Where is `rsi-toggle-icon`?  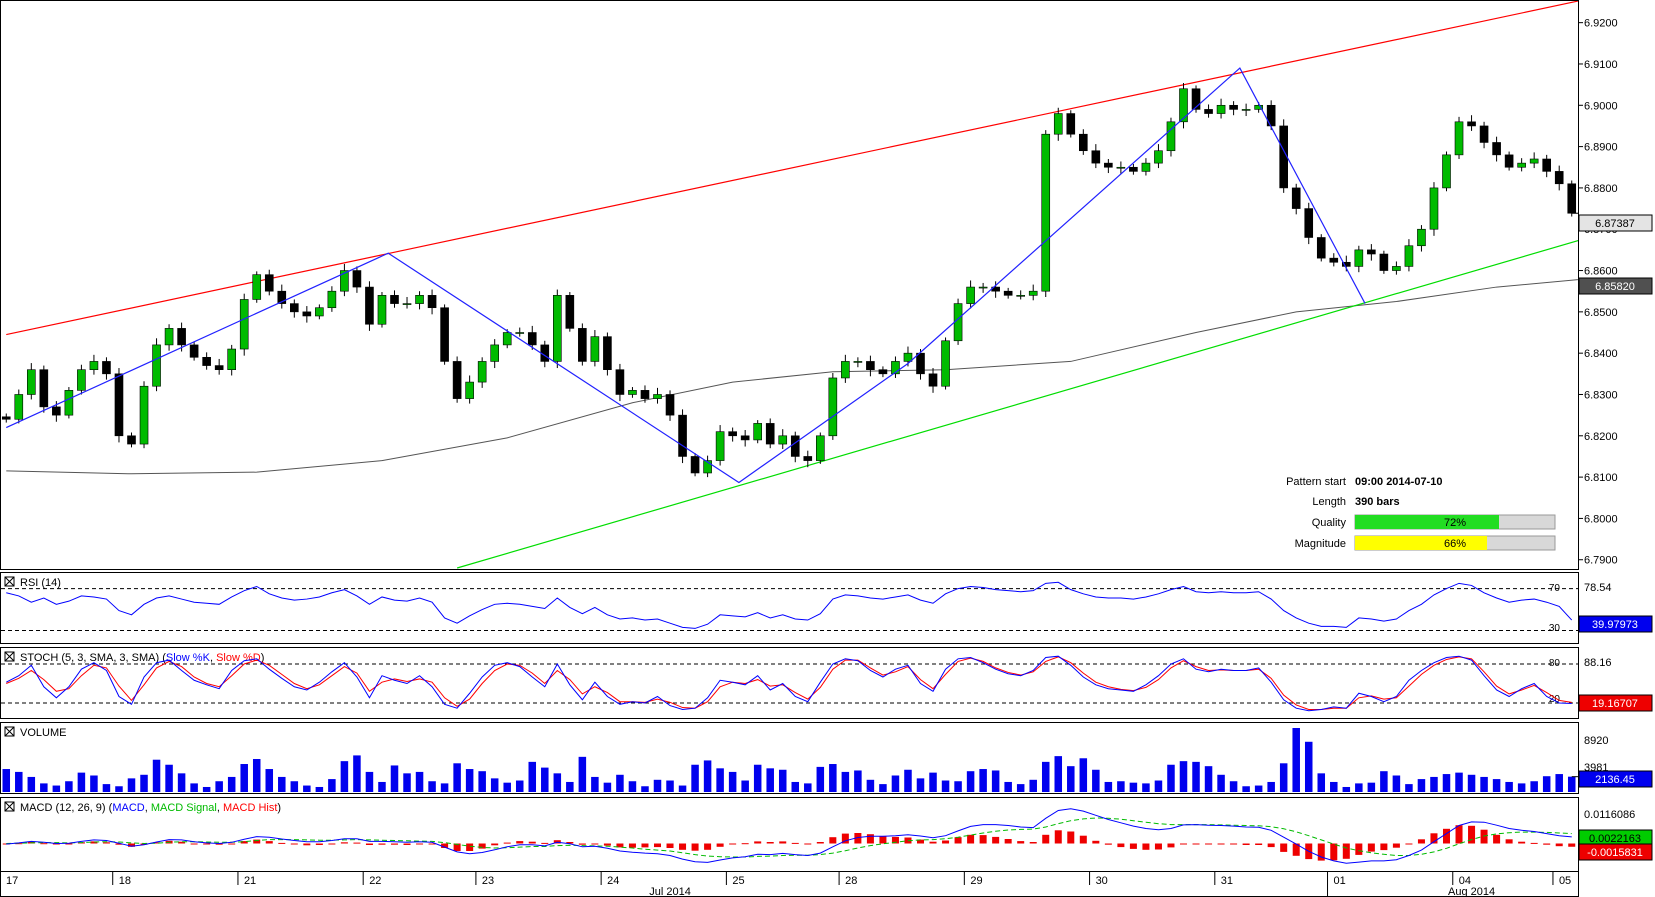 rsi-toggle-icon is located at coordinates (9, 581).